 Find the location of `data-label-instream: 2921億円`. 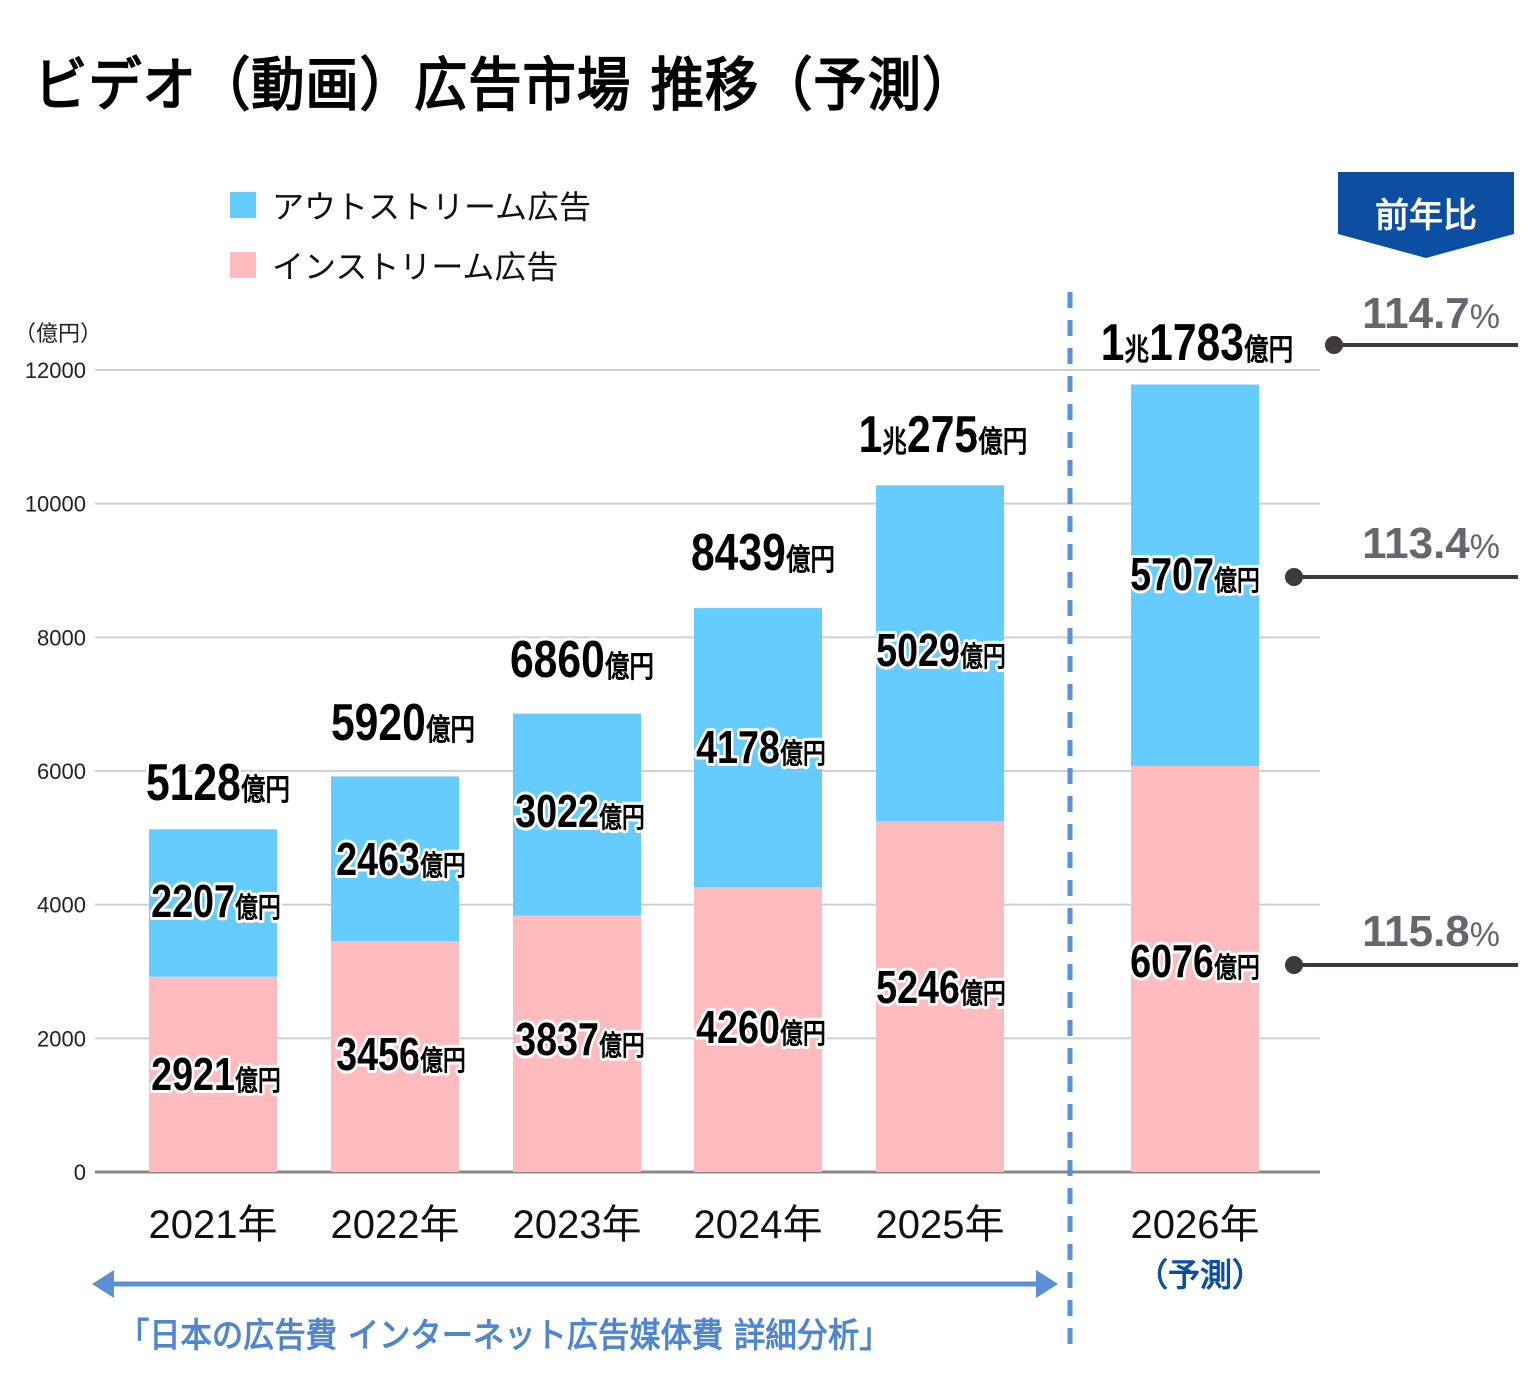

data-label-instream: 2921億円 is located at coordinates (216, 1073).